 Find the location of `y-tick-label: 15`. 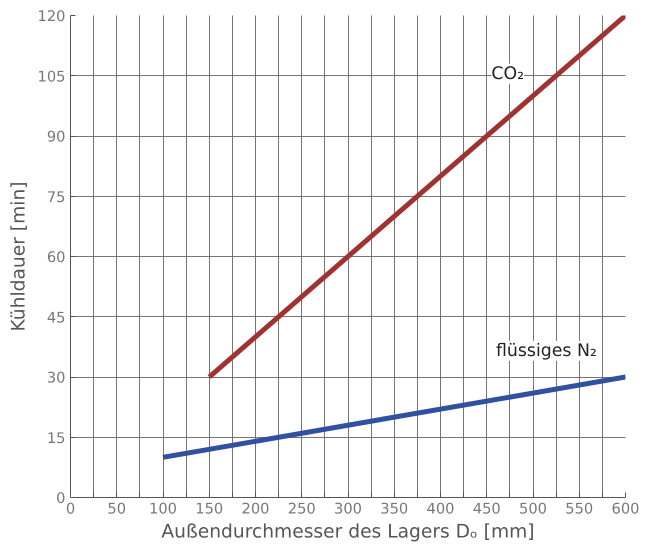

y-tick-label: 15 is located at coordinates (56, 438).